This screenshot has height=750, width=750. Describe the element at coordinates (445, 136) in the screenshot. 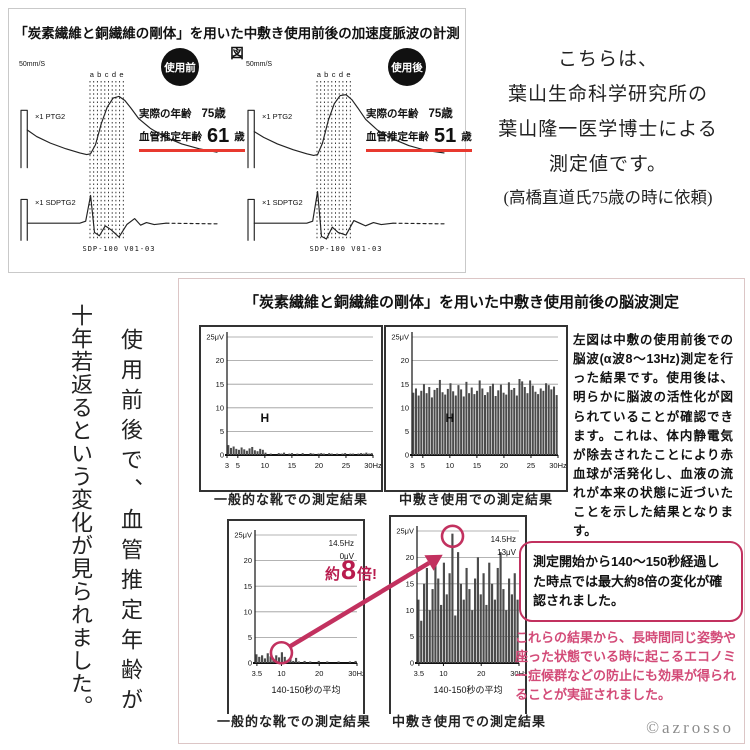

I see `vascular-age-value: 51` at that location.